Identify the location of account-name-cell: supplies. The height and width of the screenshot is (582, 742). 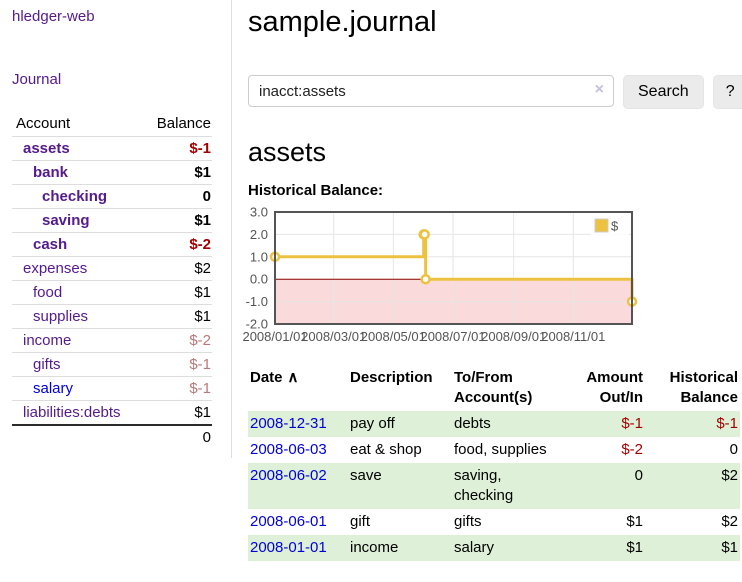
(77, 316).